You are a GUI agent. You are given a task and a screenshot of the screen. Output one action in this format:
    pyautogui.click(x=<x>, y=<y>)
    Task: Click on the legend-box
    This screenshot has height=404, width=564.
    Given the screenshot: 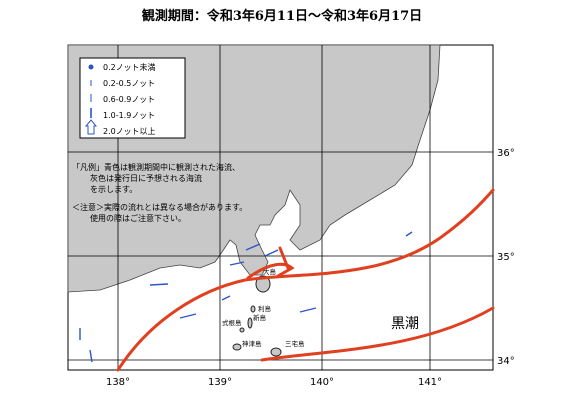 What is the action you would take?
    pyautogui.click(x=132, y=98)
    